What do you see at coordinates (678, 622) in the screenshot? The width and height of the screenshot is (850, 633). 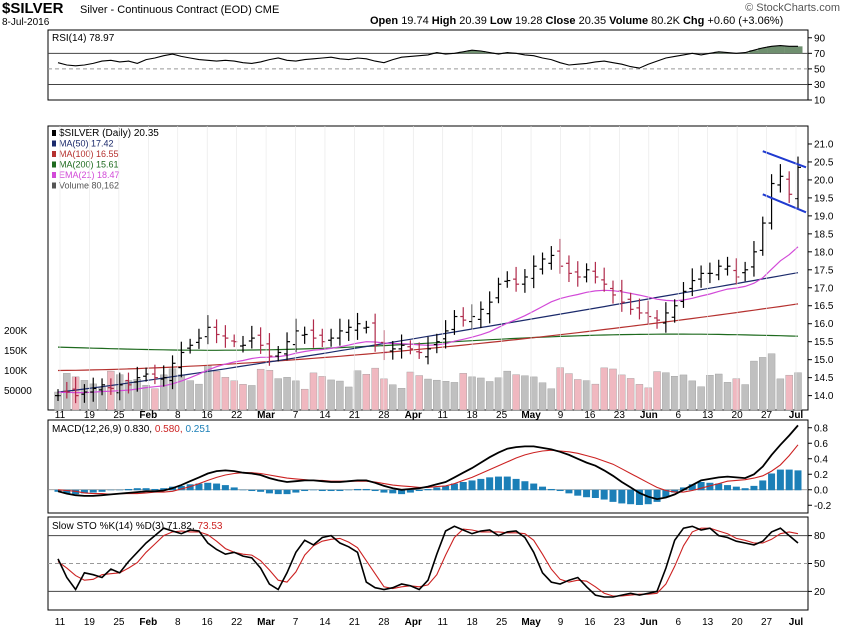 I see `sto-x-tick-label: 6` at bounding box center [678, 622].